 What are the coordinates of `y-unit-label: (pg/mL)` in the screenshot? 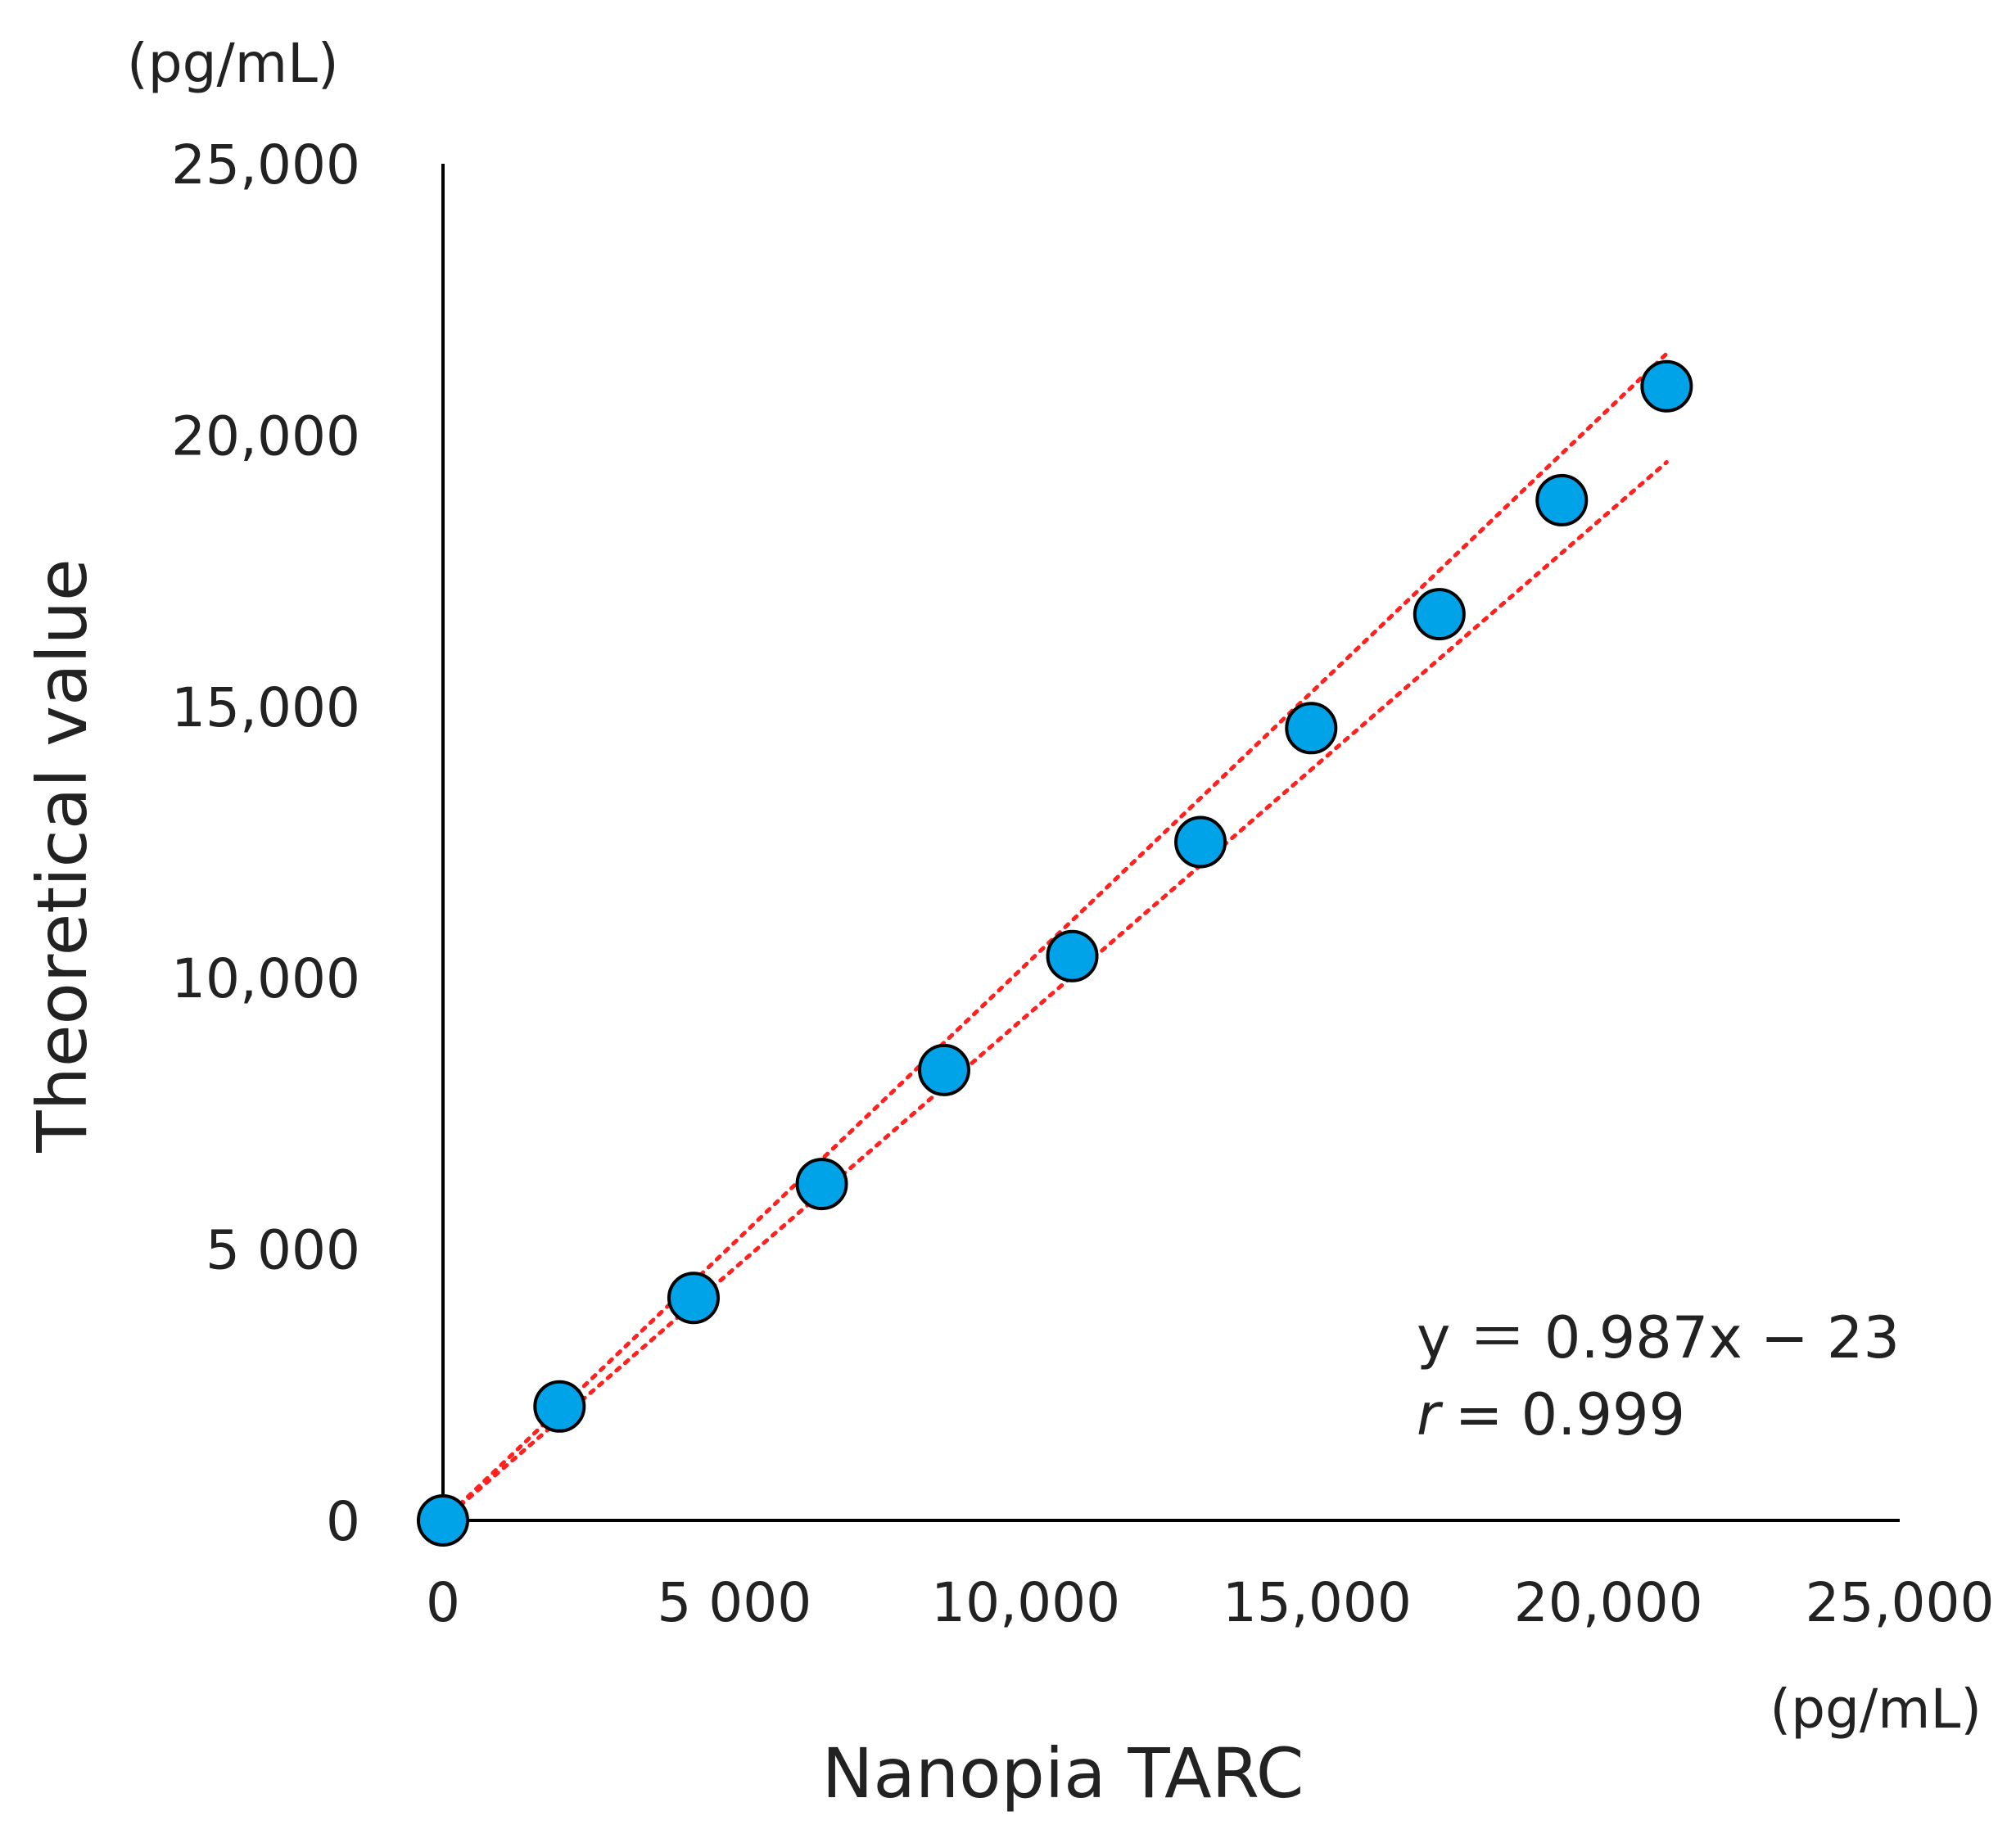 It's located at (233, 63).